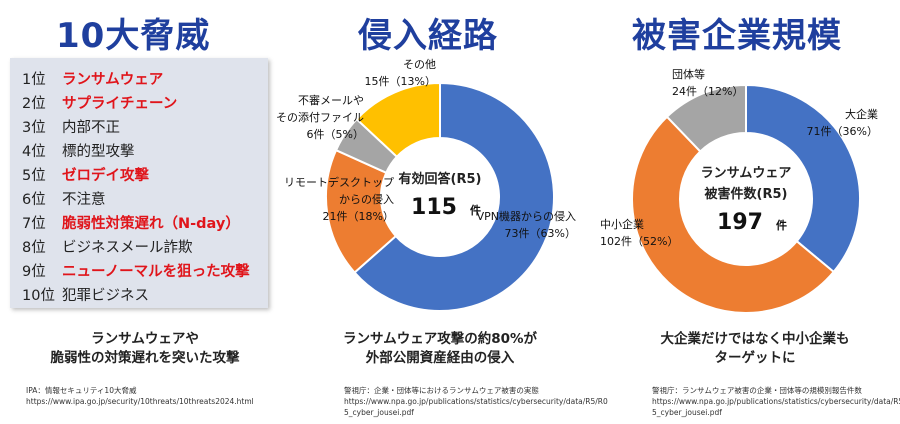 The width and height of the screenshot is (900, 424). Describe the element at coordinates (81, 390) in the screenshot. I see `threats-source-line1: IPA：情報セキュリティ10大脅威` at that location.